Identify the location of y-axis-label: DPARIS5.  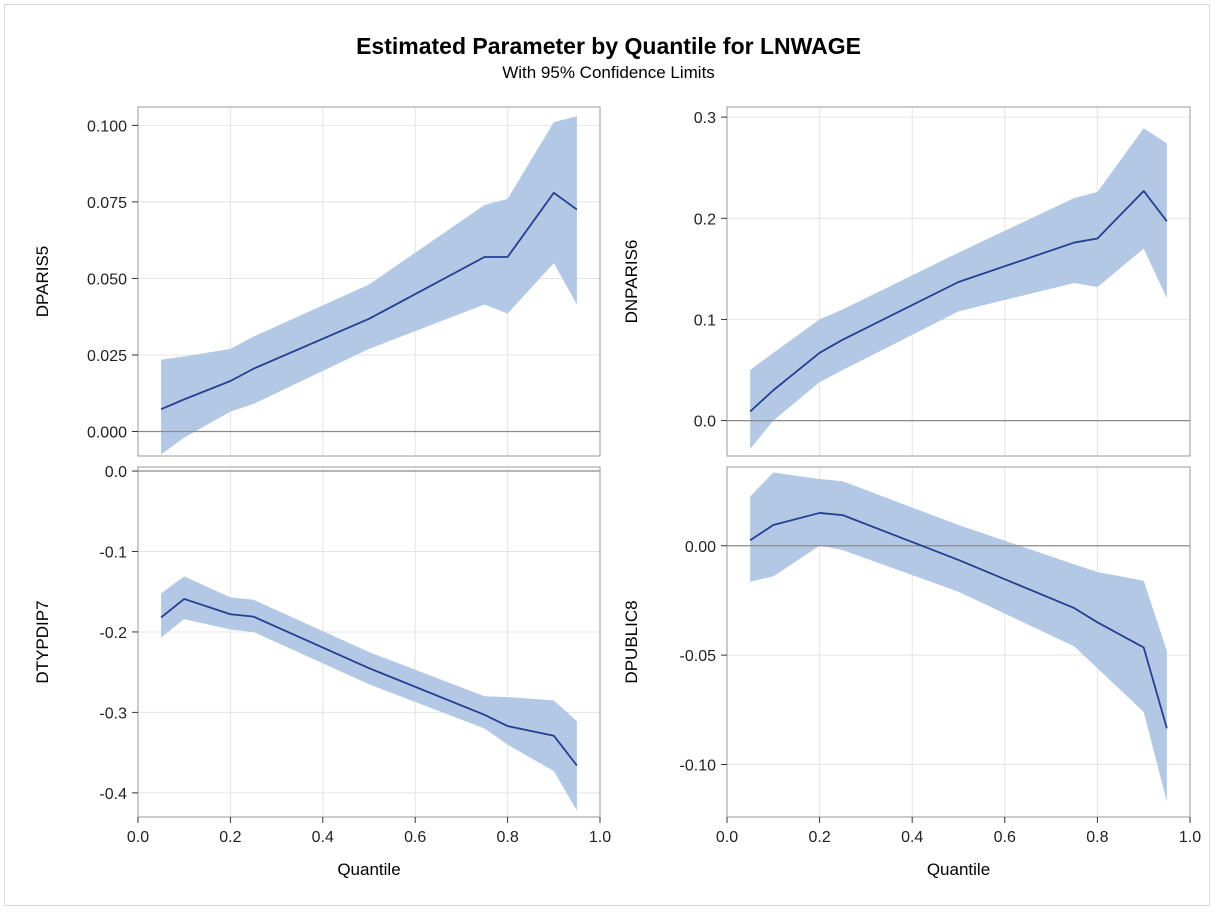
(42, 282).